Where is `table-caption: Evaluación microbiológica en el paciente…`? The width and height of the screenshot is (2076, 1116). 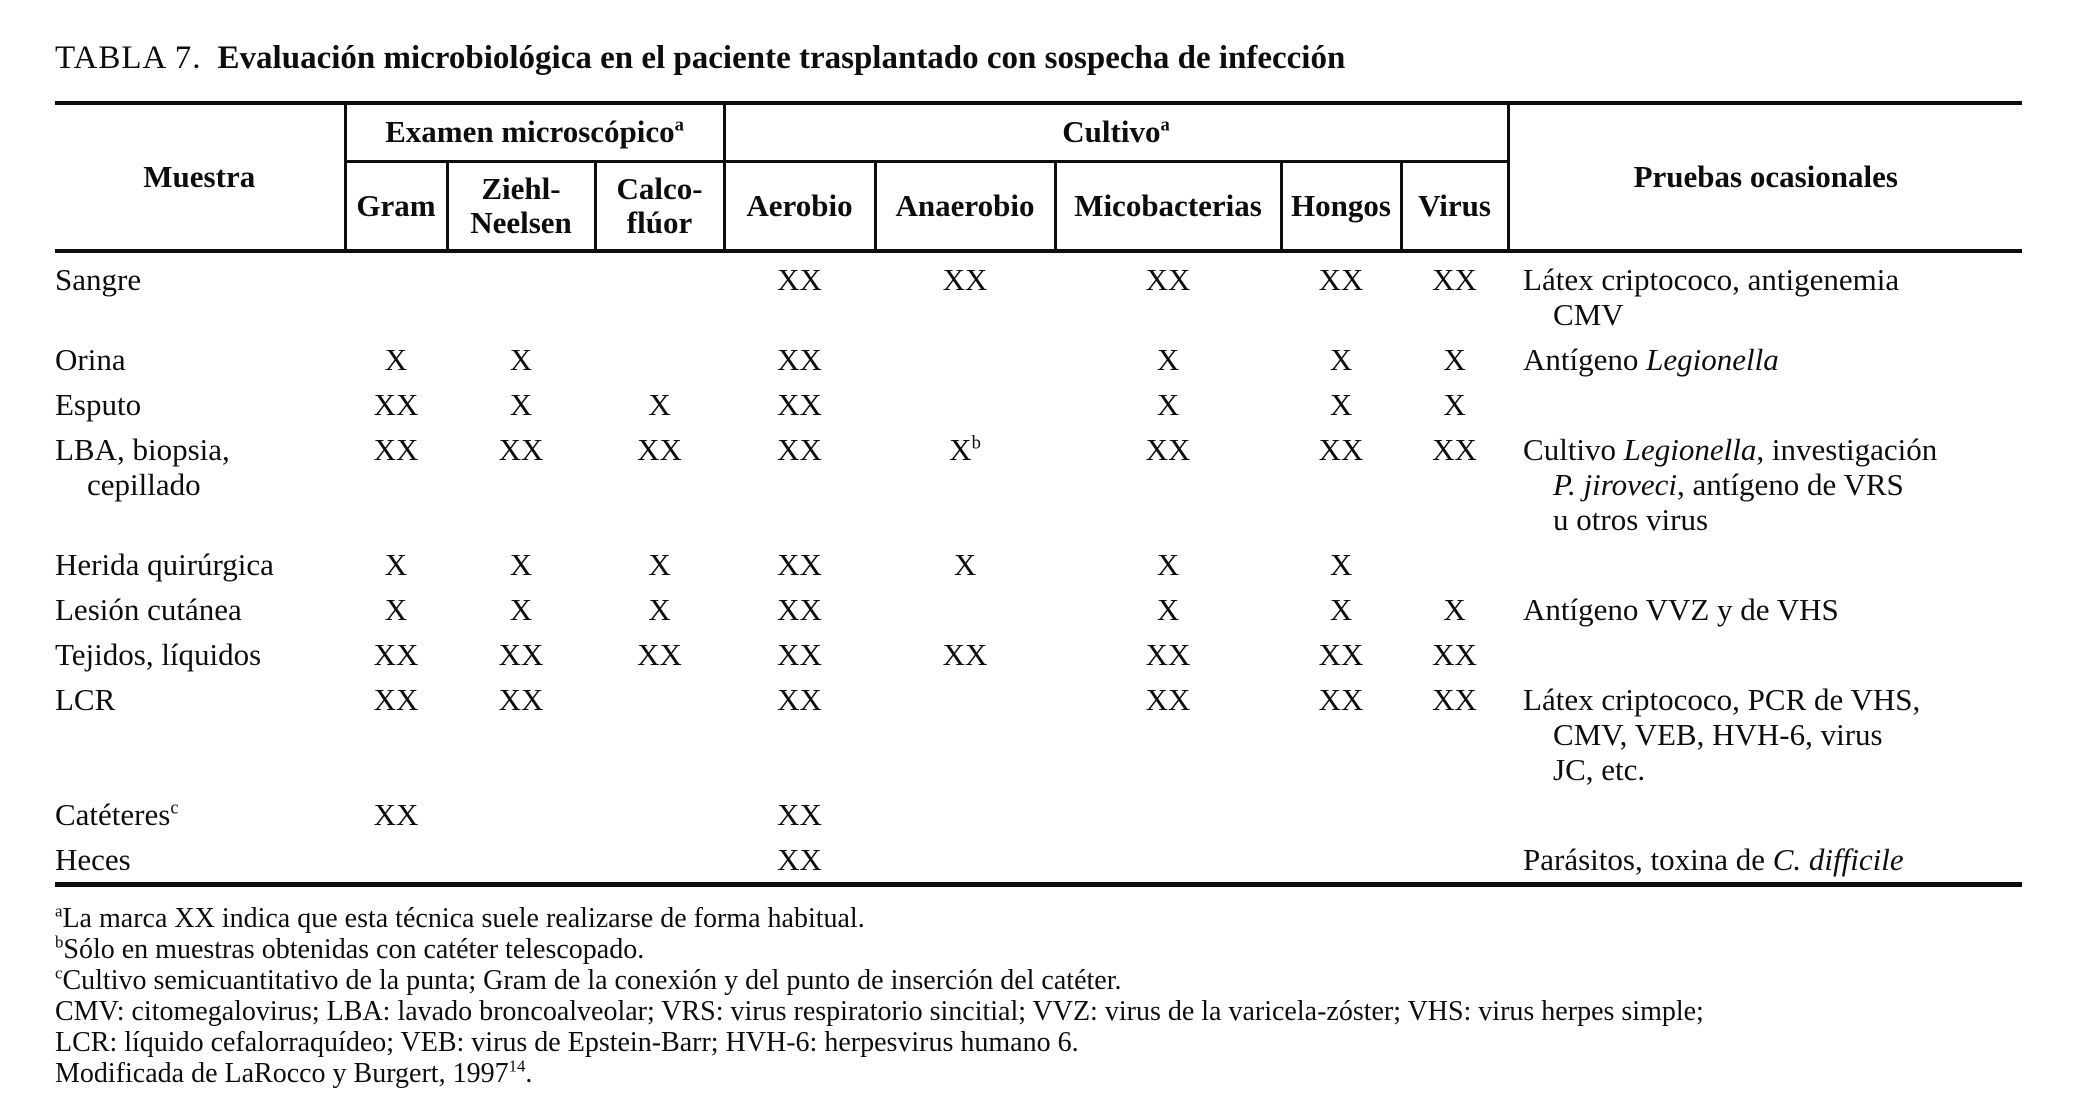 table-caption: Evaluación microbiológica en el paciente… is located at coordinates (781, 58).